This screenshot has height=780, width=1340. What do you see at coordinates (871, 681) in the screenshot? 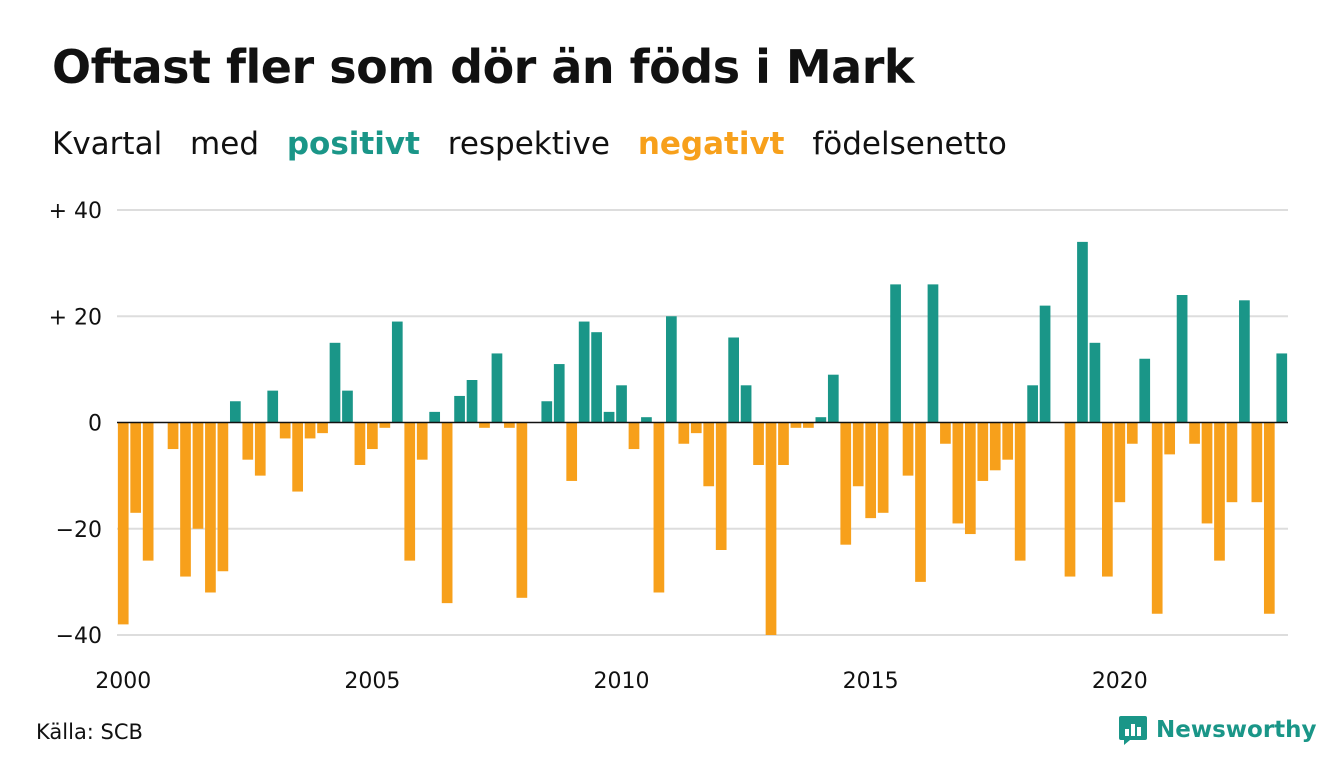
I see `x-tick-label: 2015` at bounding box center [871, 681].